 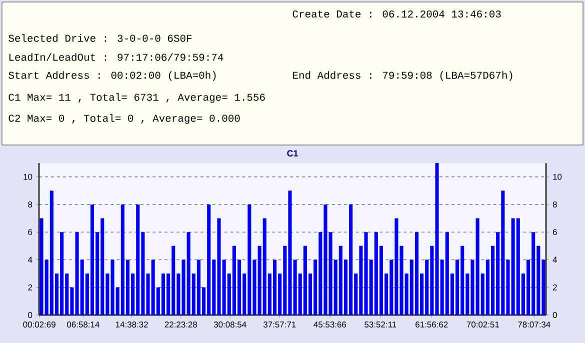 What do you see at coordinates (554, 232) in the screenshot?
I see `y2-tick-label: 6` at bounding box center [554, 232].